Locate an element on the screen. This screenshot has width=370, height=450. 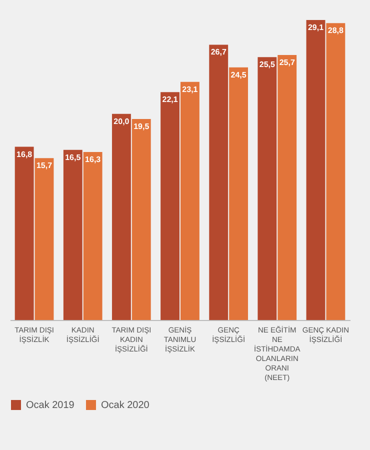
data-label: 16,8 is located at coordinates (24, 154).